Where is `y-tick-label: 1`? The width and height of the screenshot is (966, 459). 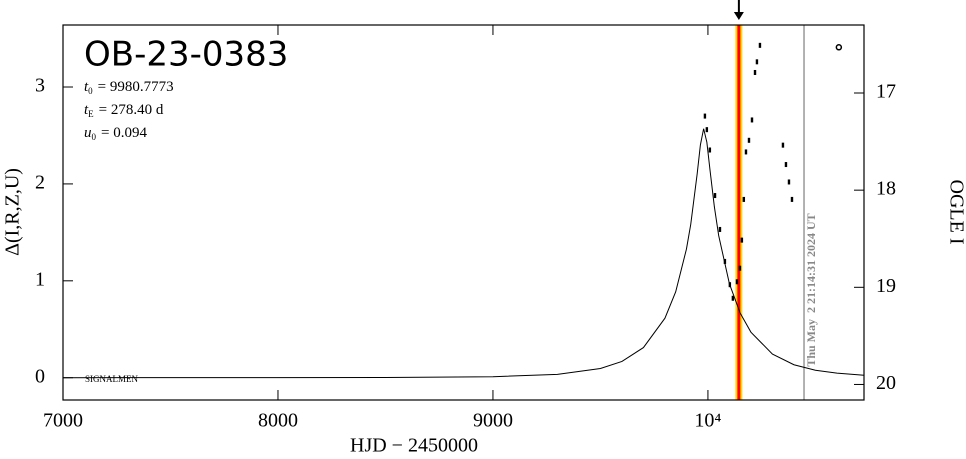
y-tick-label: 1 is located at coordinates (40, 279).